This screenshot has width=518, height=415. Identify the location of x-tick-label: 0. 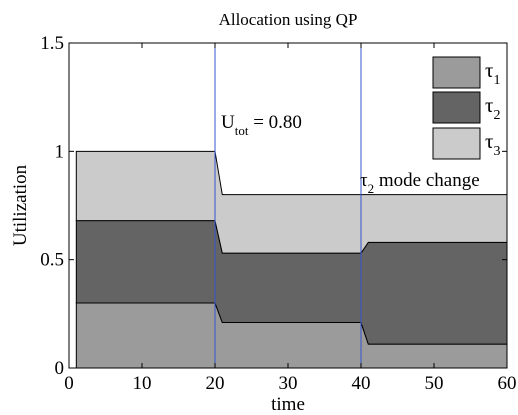
(69, 383).